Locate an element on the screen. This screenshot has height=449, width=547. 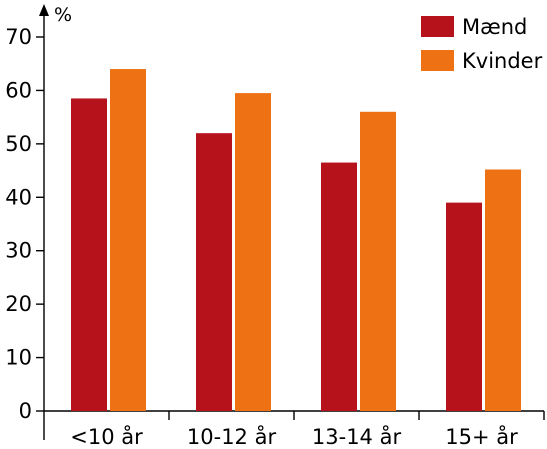
y-tick-label: 10 is located at coordinates (18, 358).